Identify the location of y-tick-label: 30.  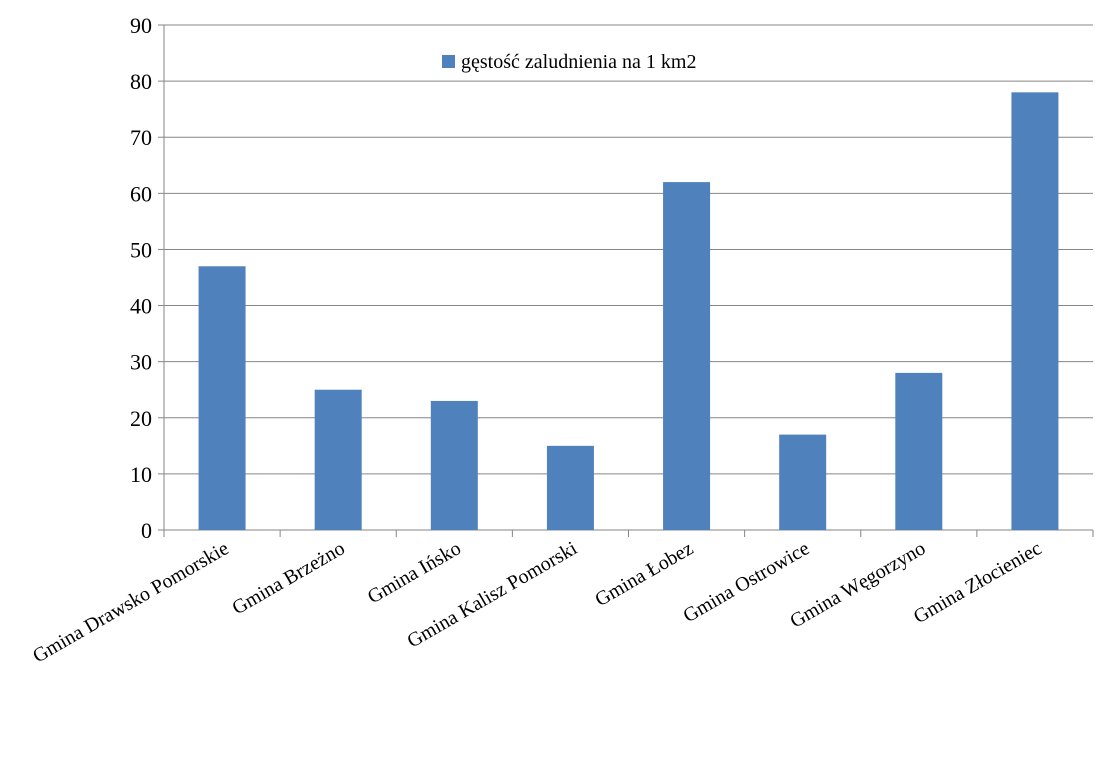
(141, 362).